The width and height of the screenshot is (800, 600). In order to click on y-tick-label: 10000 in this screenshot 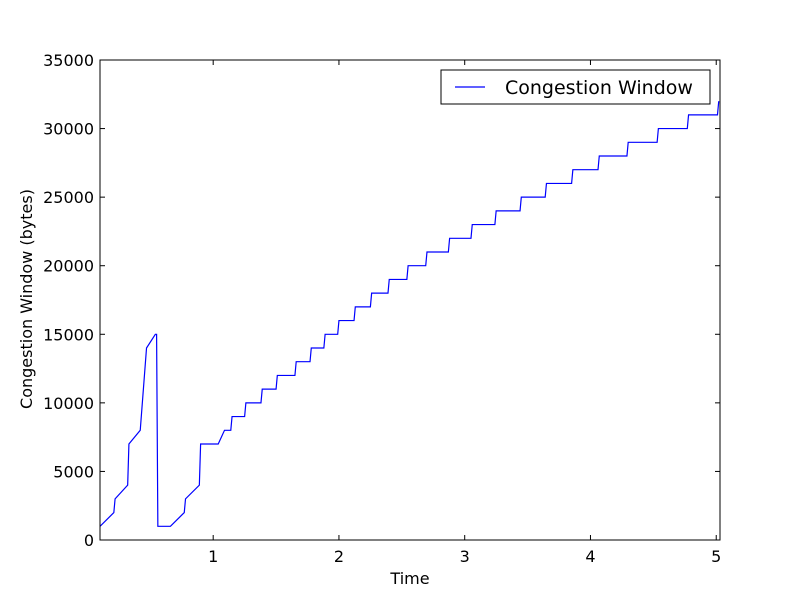, I will do `click(68, 403)`.